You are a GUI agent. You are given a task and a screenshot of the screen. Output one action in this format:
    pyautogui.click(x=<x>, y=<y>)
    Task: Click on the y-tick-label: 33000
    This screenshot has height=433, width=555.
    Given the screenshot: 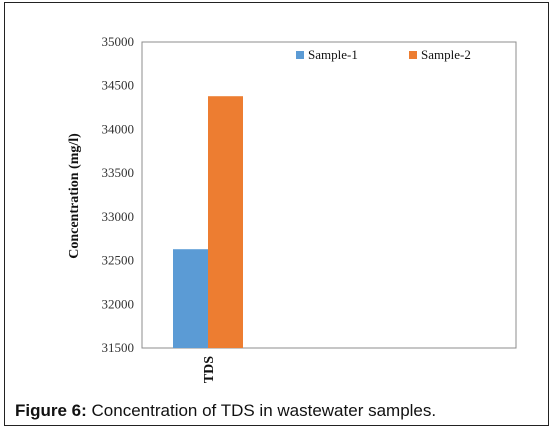 What is the action you would take?
    pyautogui.click(x=118, y=216)
    